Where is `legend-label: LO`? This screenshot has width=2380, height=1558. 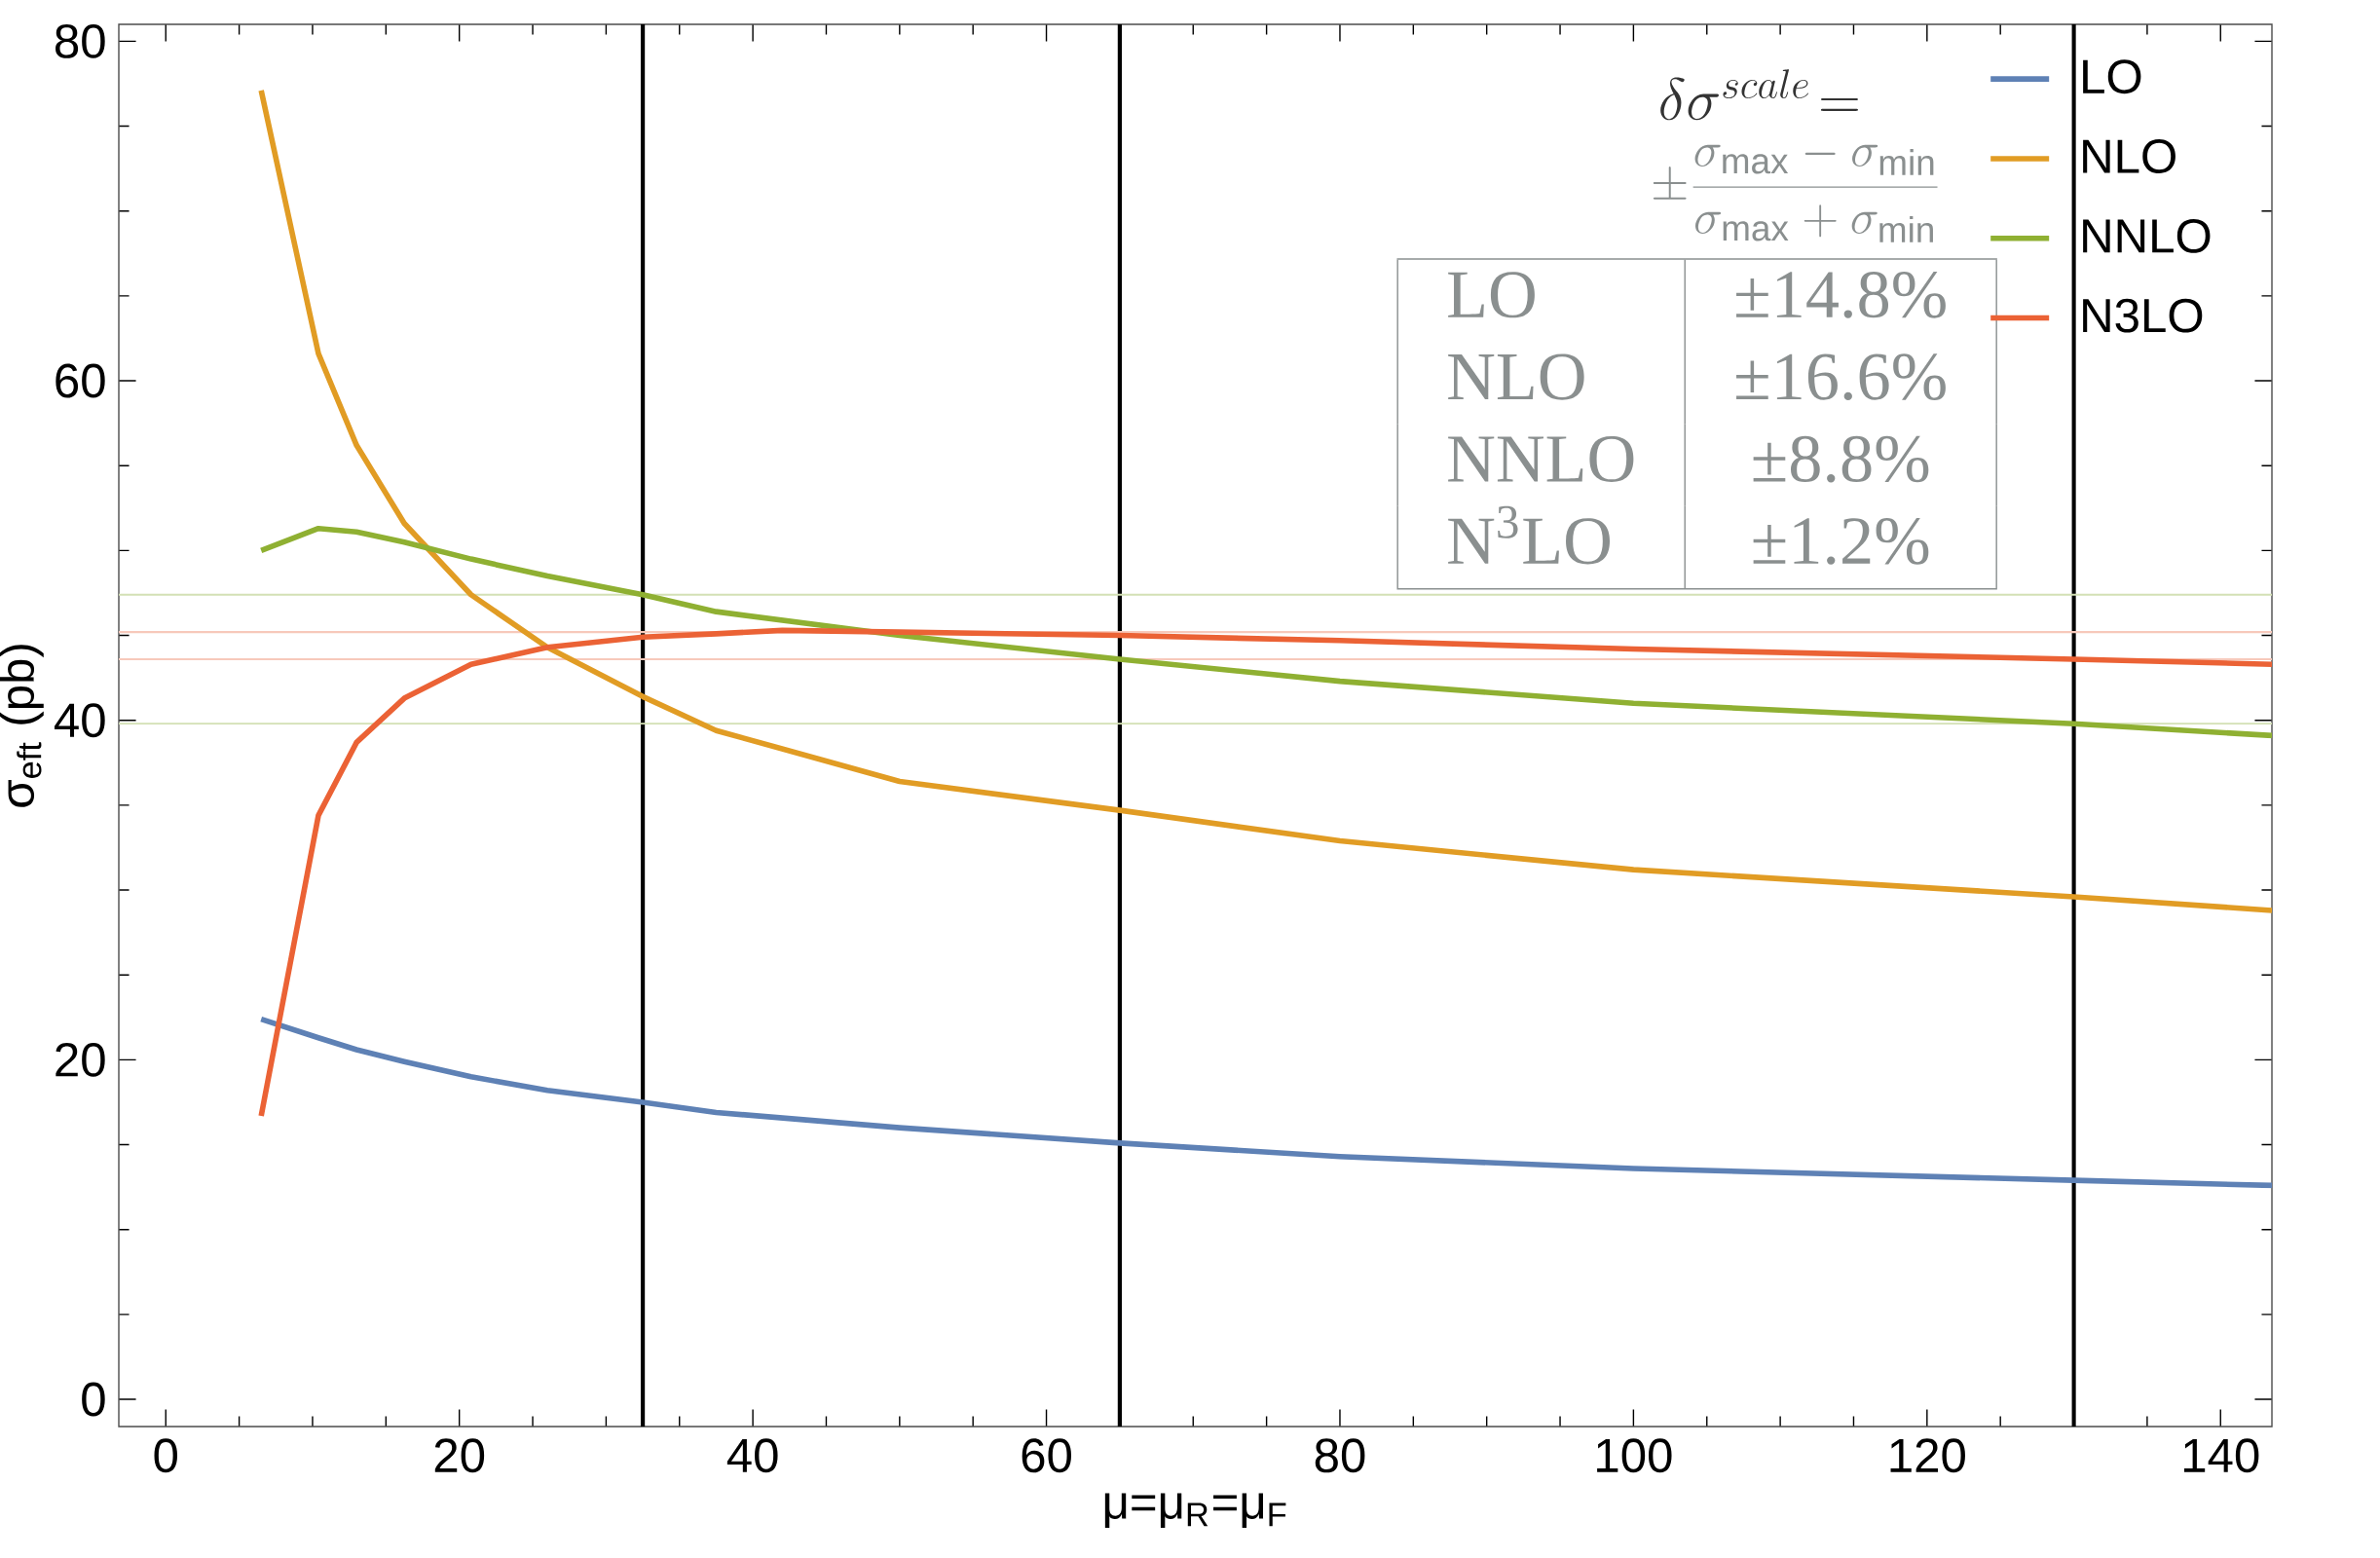
legend-label: LO is located at coordinates (2112, 76).